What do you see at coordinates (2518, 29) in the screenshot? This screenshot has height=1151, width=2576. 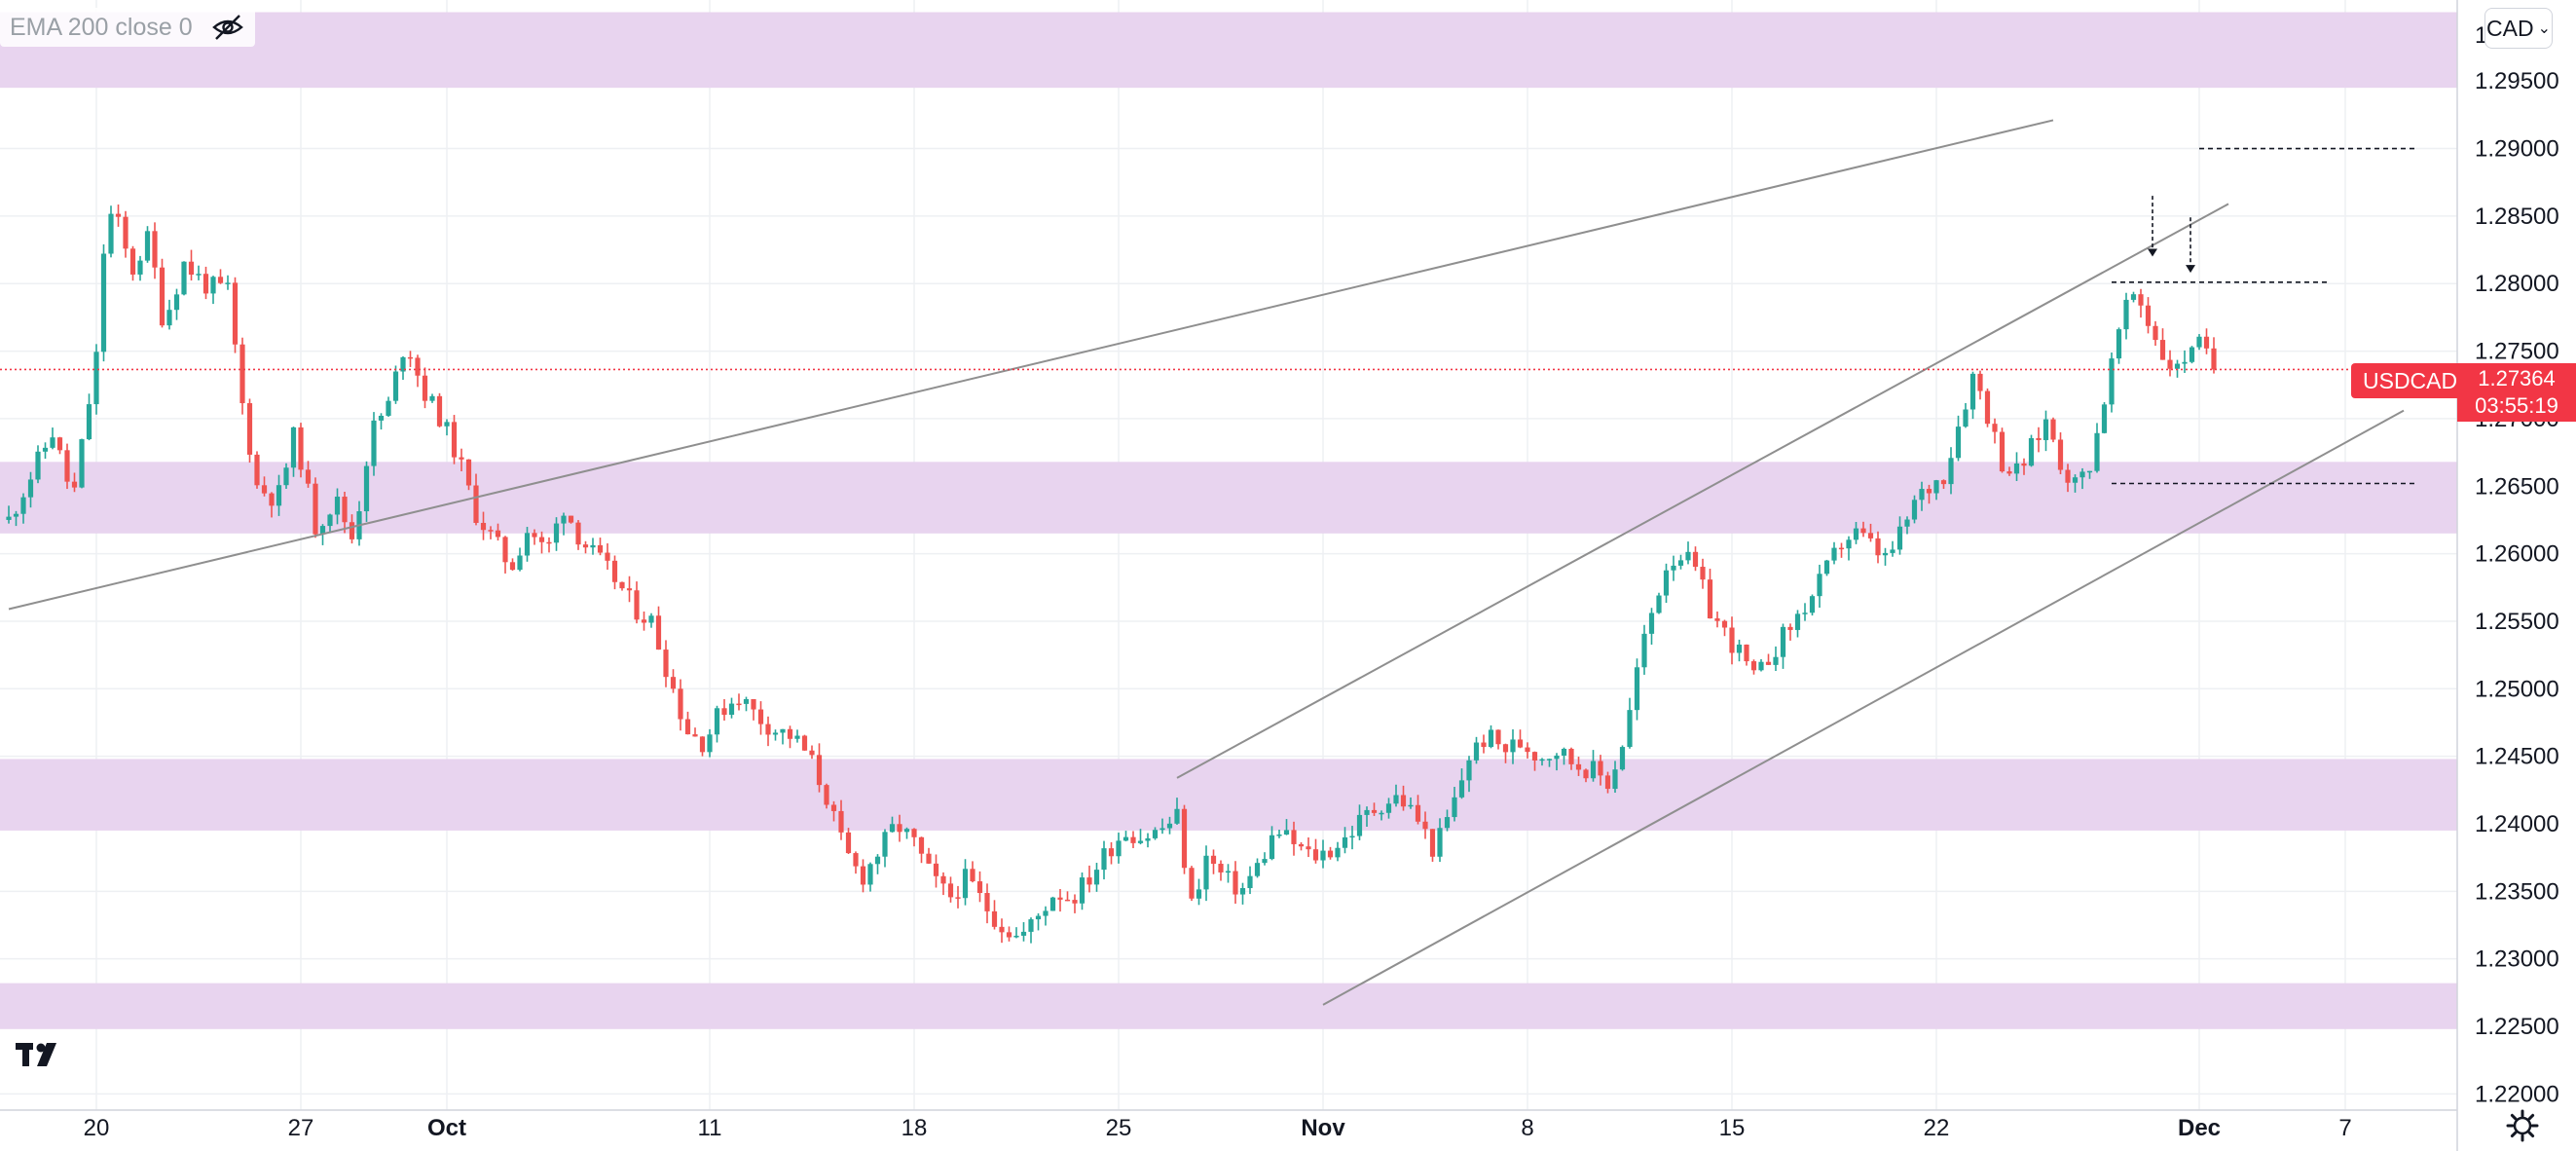 I see `currency-button: CAD ⌄` at bounding box center [2518, 29].